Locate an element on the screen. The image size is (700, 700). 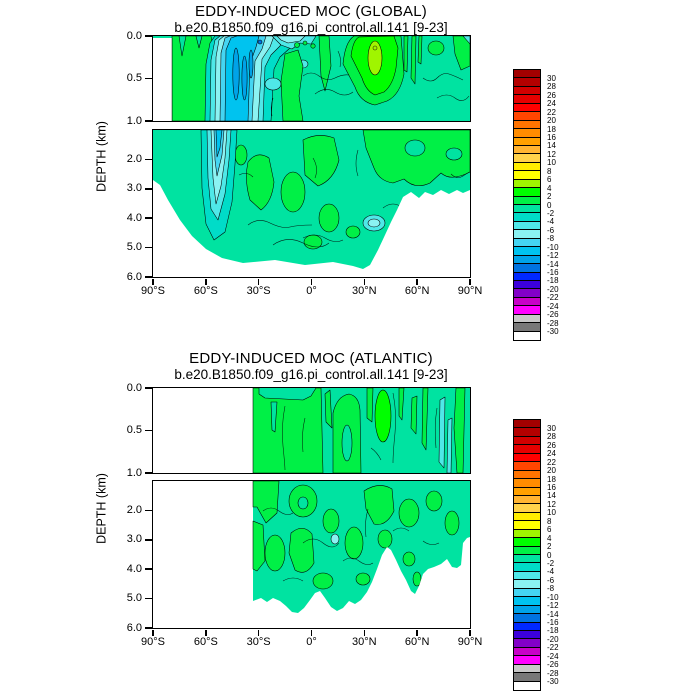
global-lower-panel is located at coordinates (311, 203).